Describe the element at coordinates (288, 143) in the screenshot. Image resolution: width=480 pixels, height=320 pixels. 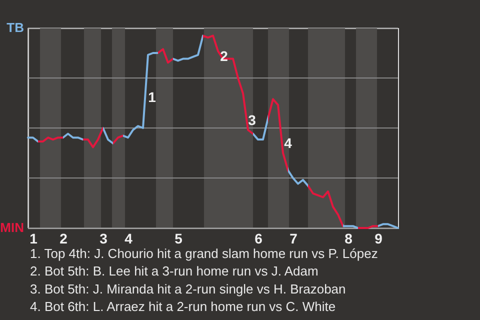
I see `annotation: 4` at that location.